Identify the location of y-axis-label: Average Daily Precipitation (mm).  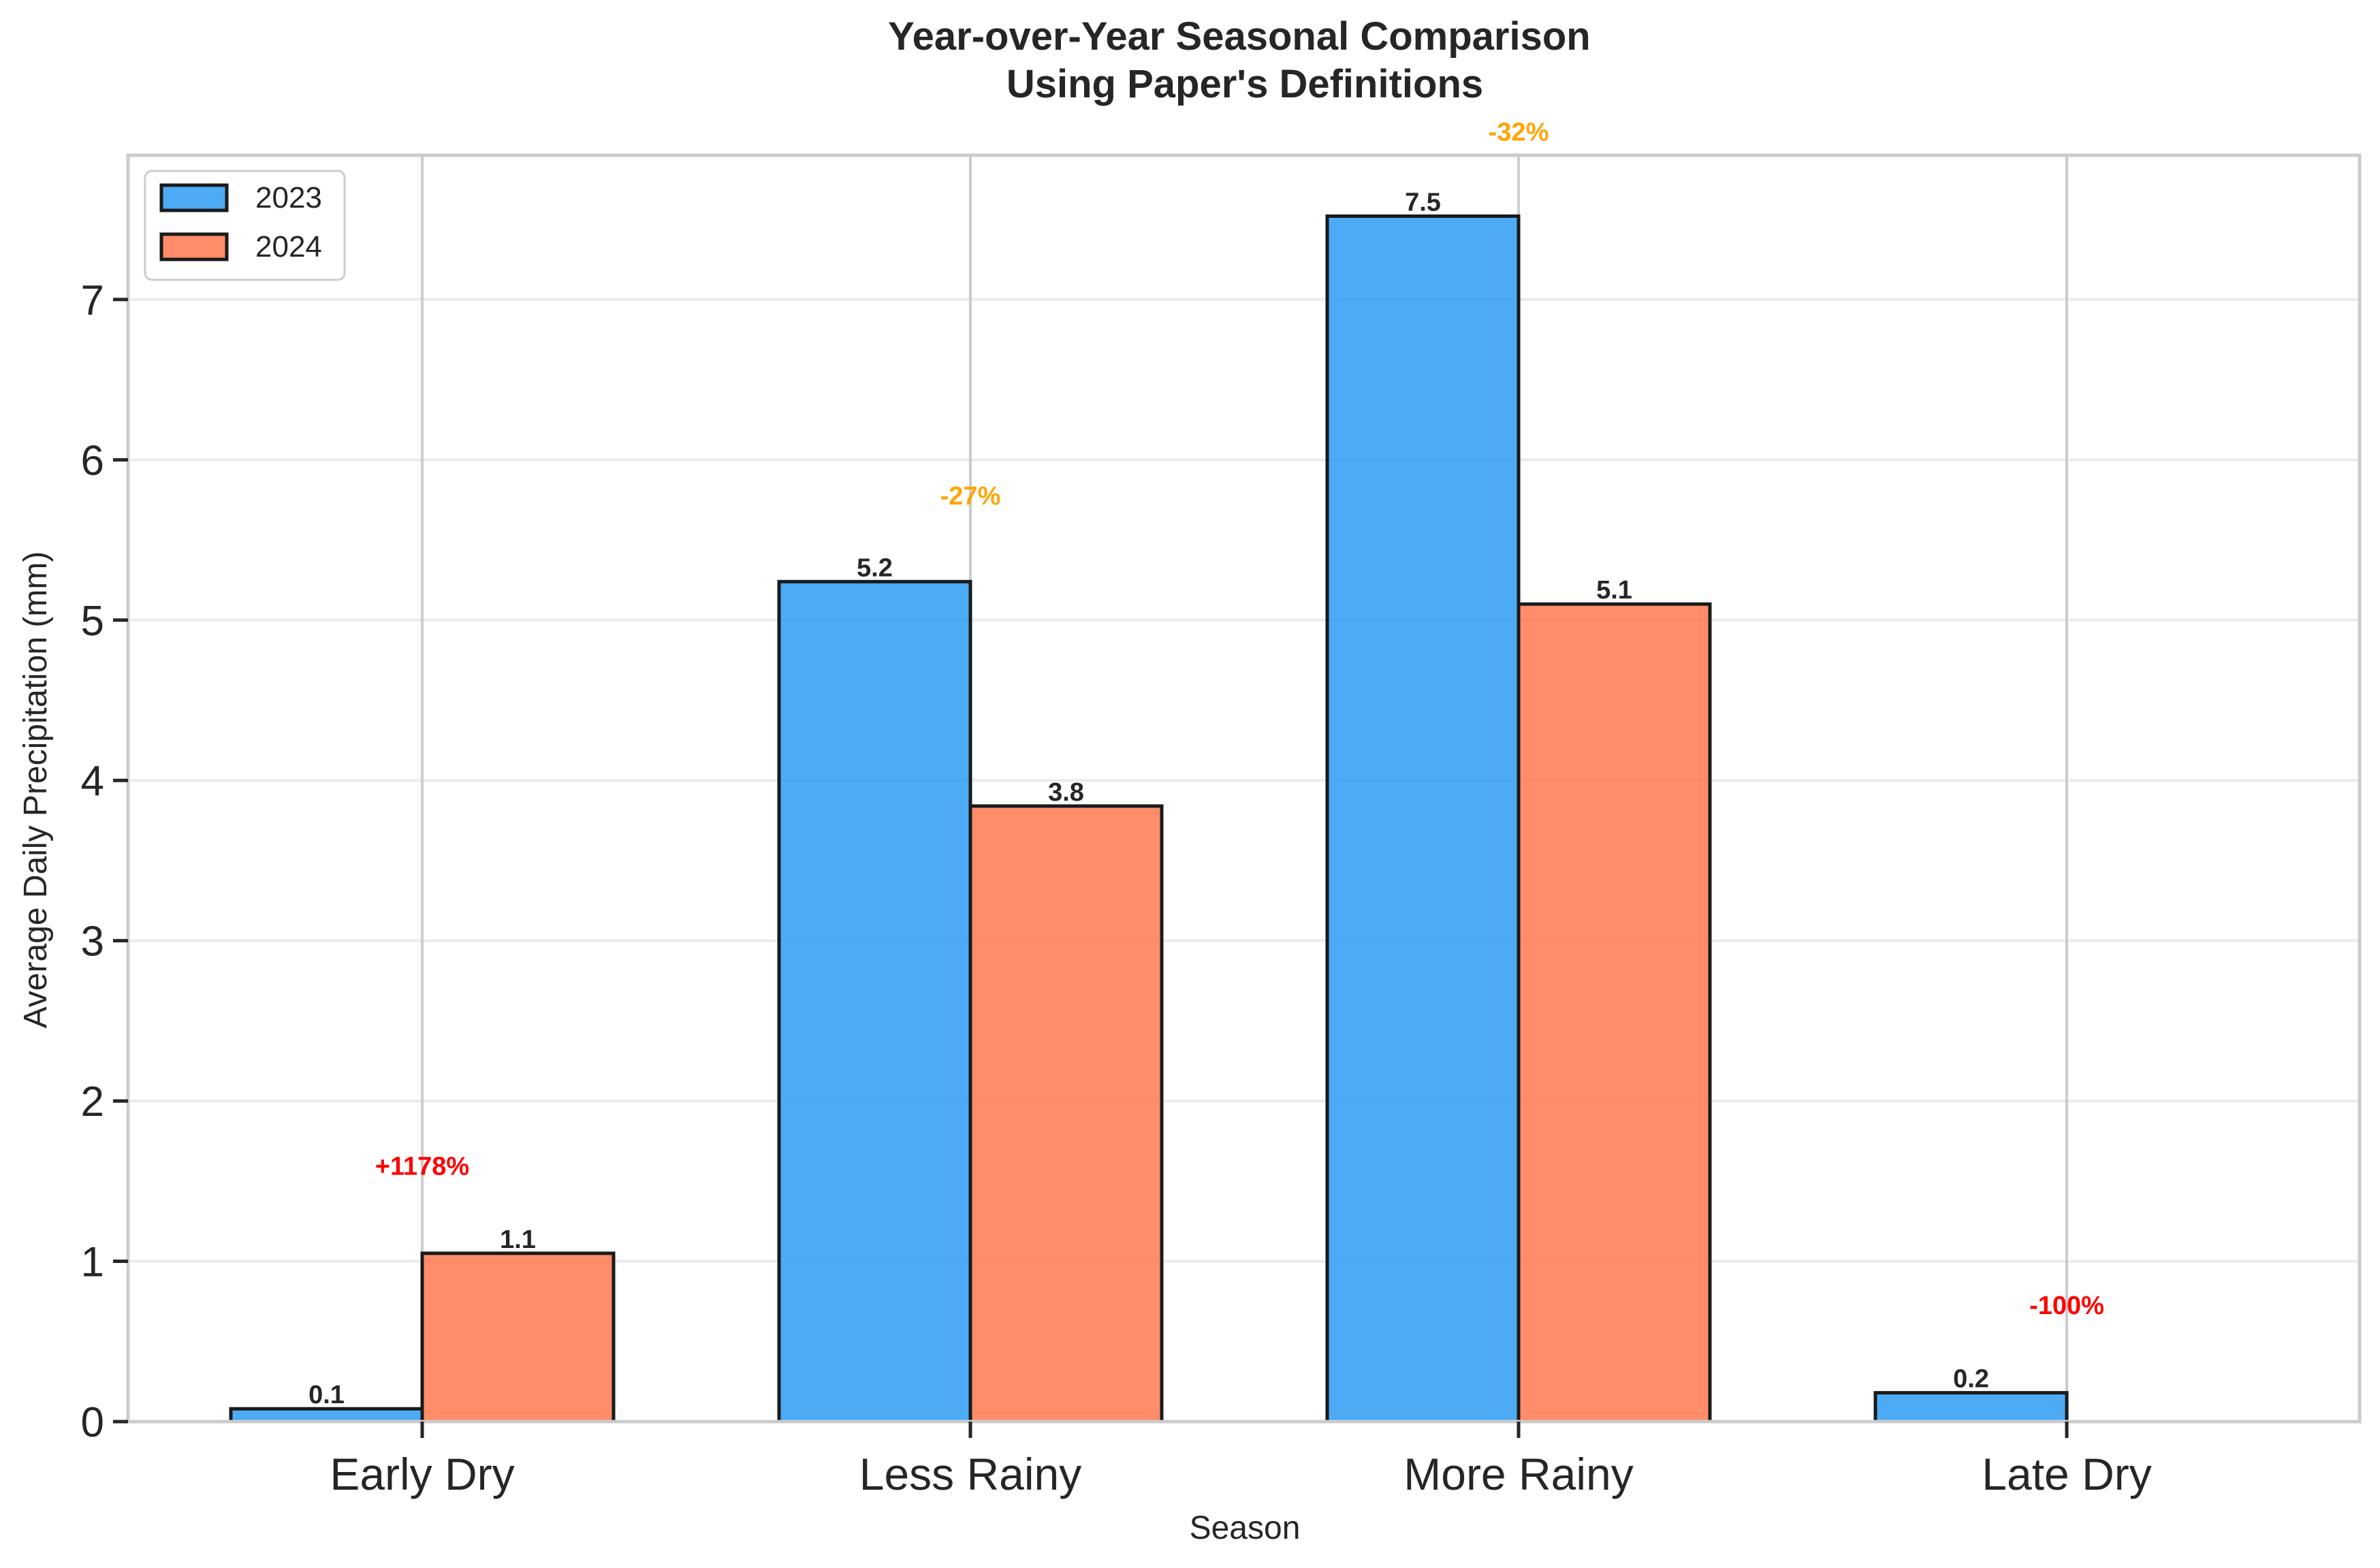
(36, 790).